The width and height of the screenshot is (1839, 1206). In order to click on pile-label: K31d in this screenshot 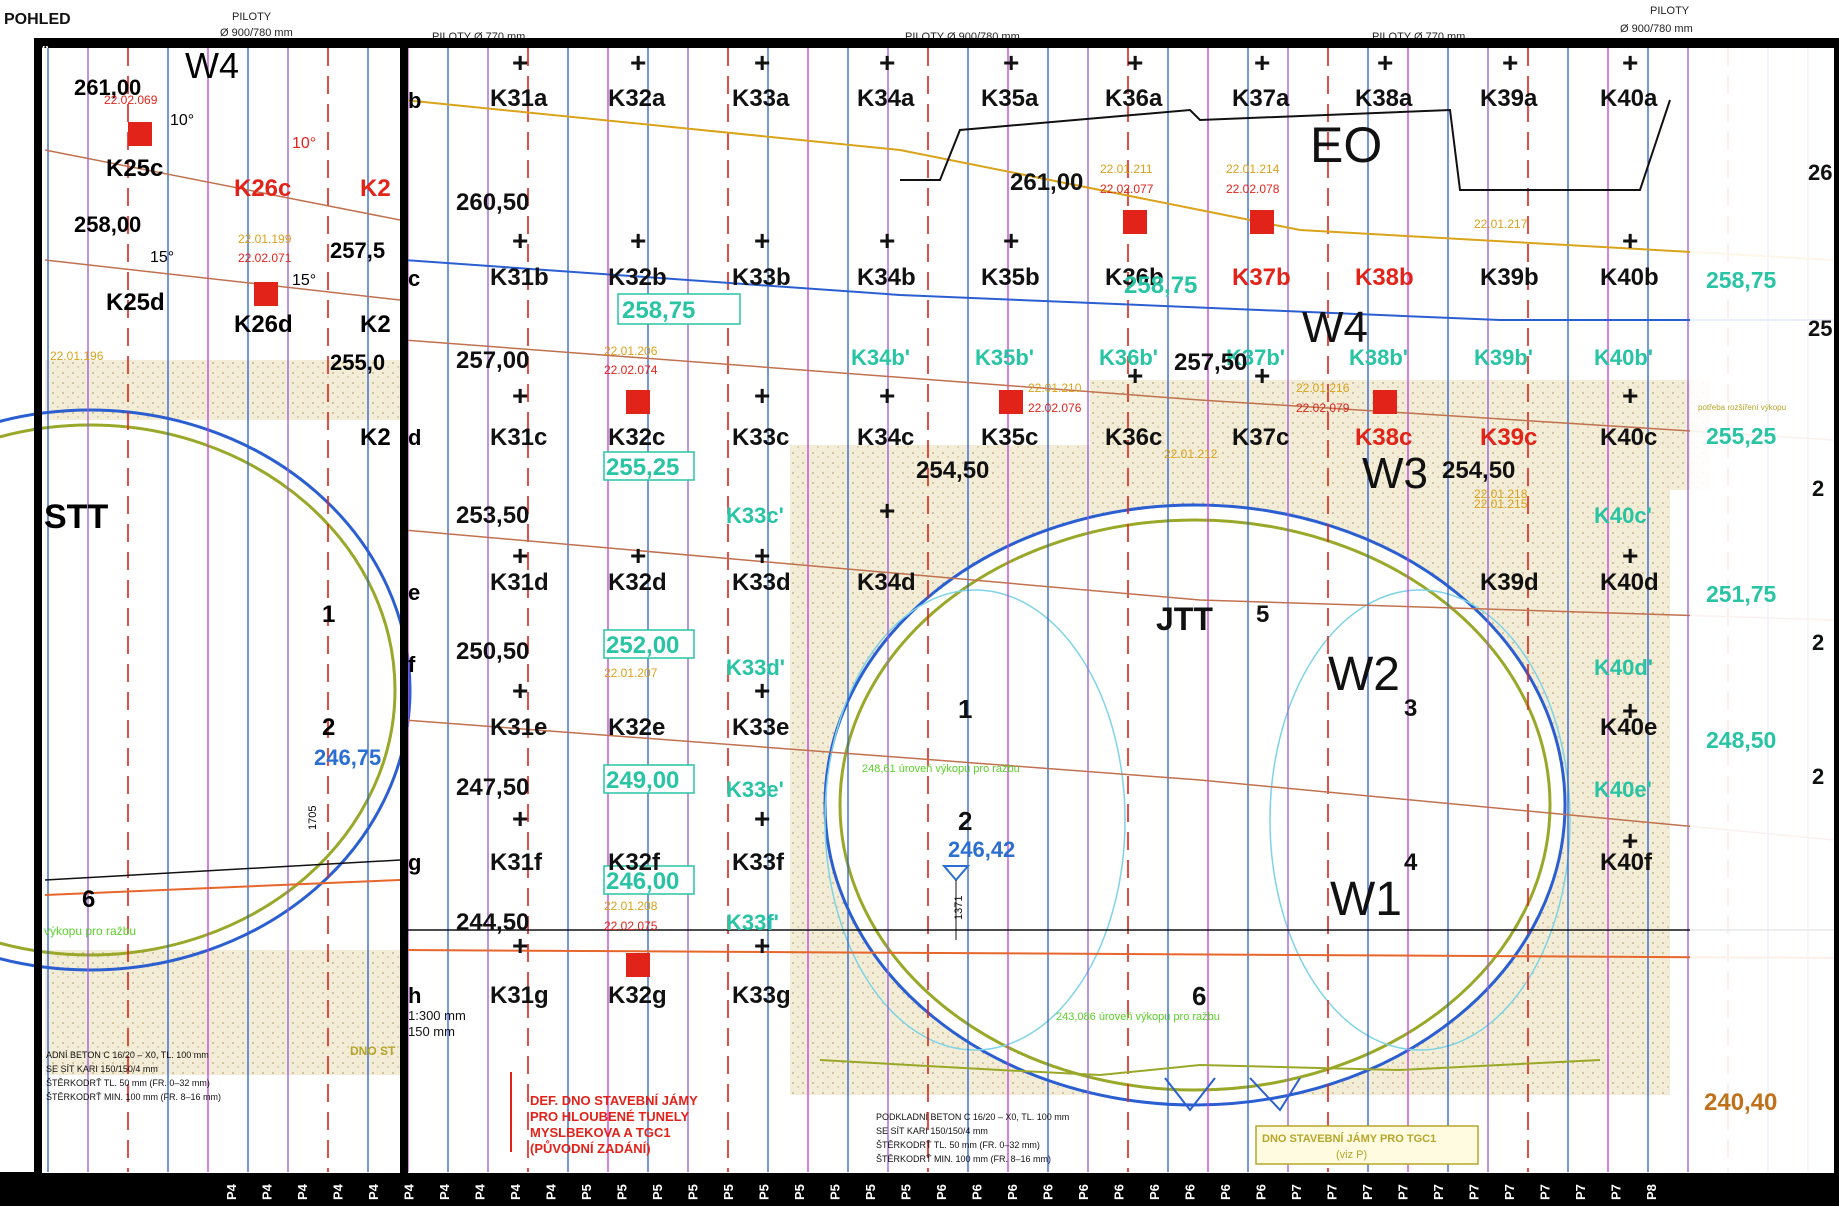, I will do `click(519, 582)`.